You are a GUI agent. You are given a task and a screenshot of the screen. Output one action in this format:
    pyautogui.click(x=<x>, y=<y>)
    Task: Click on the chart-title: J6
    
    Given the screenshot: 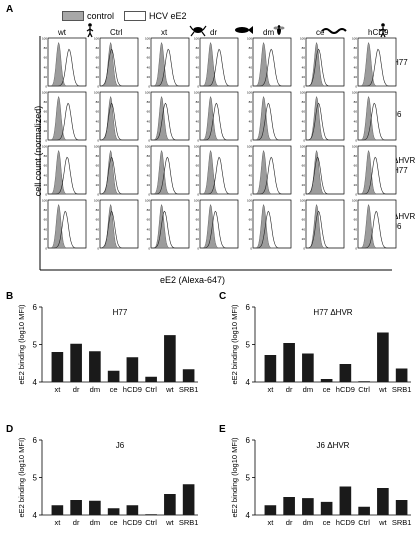 What is the action you would take?
    pyautogui.click(x=120, y=445)
    